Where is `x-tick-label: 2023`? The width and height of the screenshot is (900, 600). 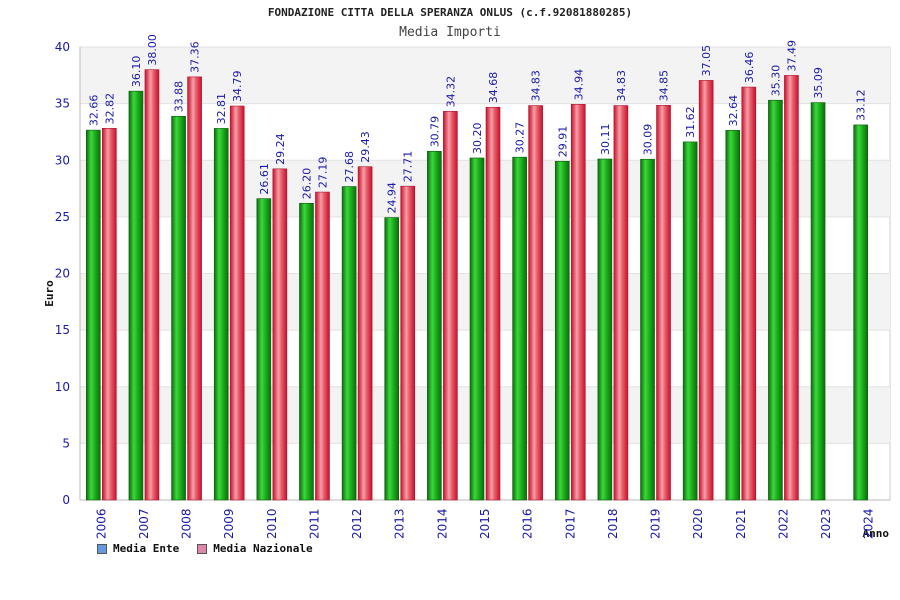
x-tick-label: 2023 is located at coordinates (826, 523).